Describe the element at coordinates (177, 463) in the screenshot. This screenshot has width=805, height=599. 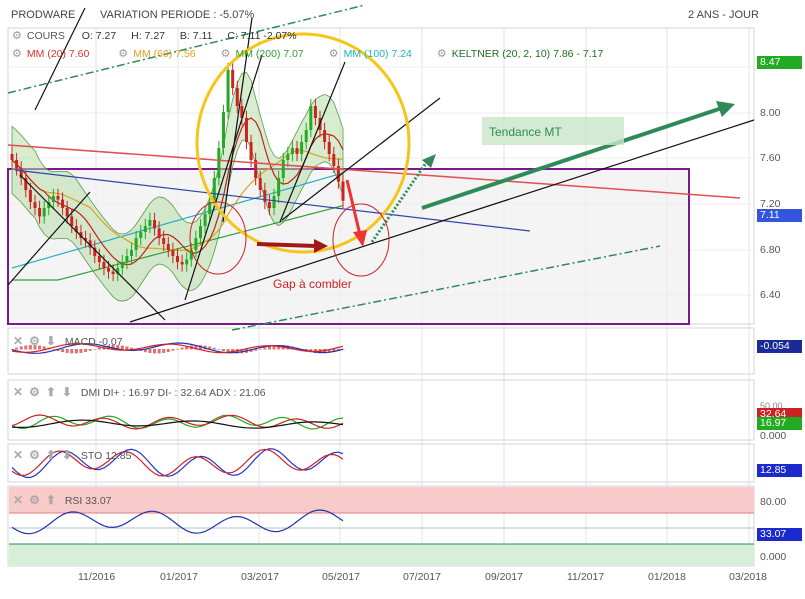
I see `sto-pane` at that location.